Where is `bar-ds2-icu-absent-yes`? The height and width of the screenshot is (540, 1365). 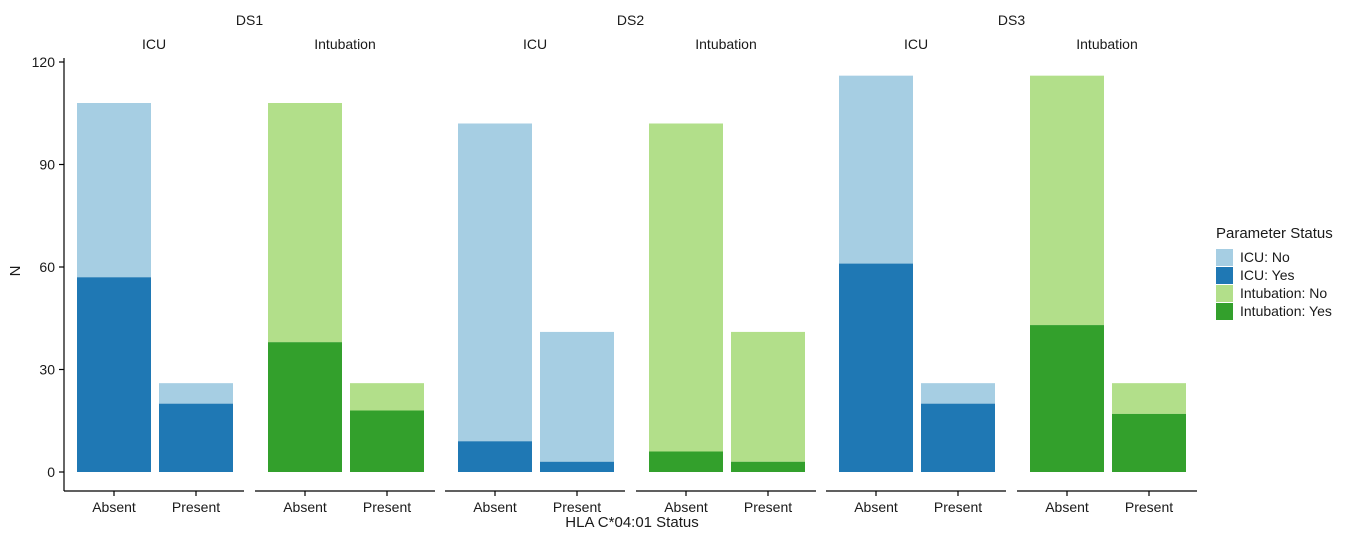 bar-ds2-icu-absent-yes is located at coordinates (495, 456).